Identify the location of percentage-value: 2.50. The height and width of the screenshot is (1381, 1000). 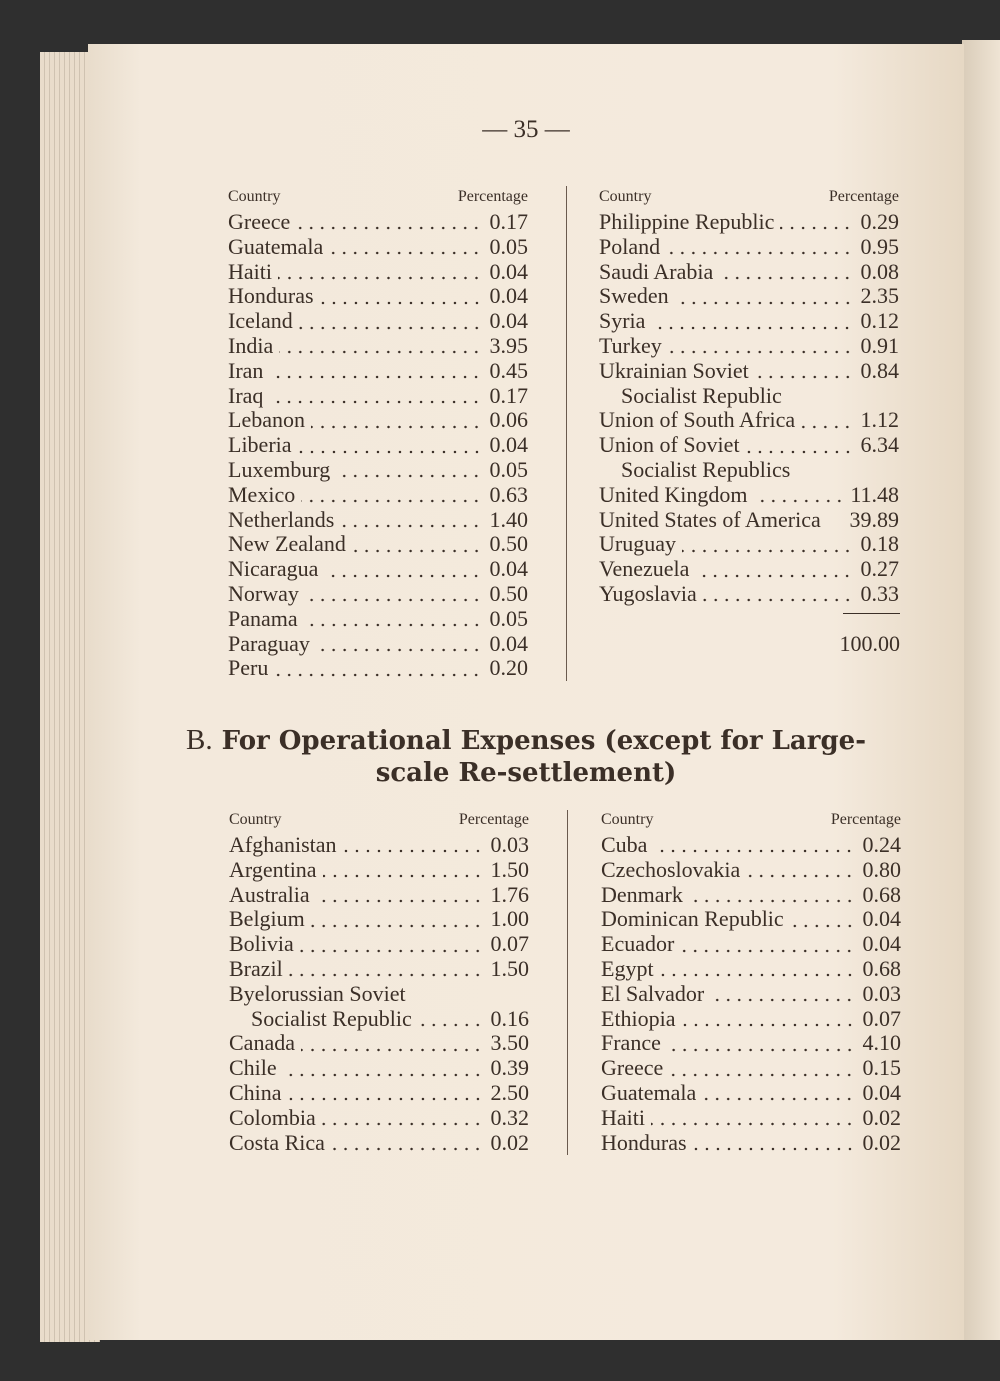
(510, 1092).